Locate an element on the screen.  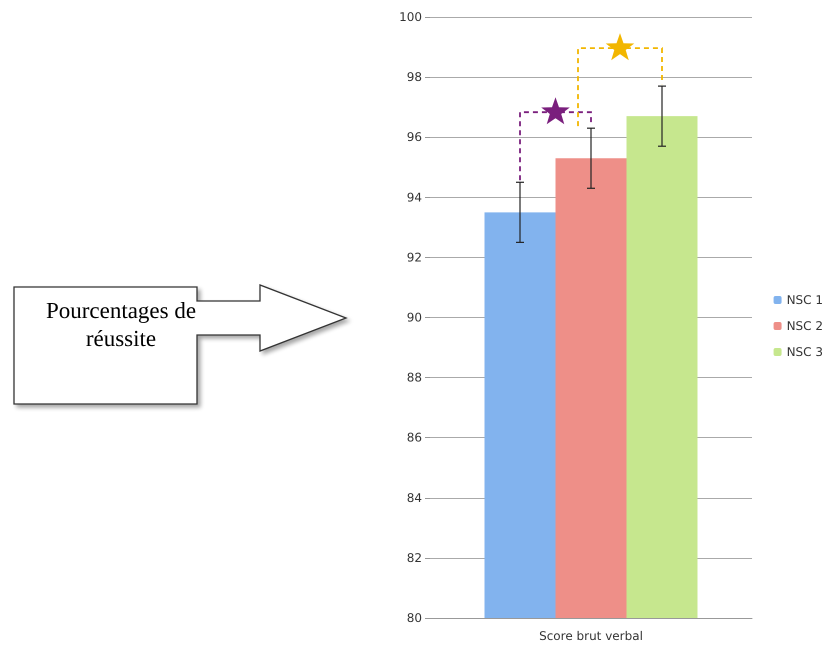
y-tick-label: 86 is located at coordinates (414, 437).